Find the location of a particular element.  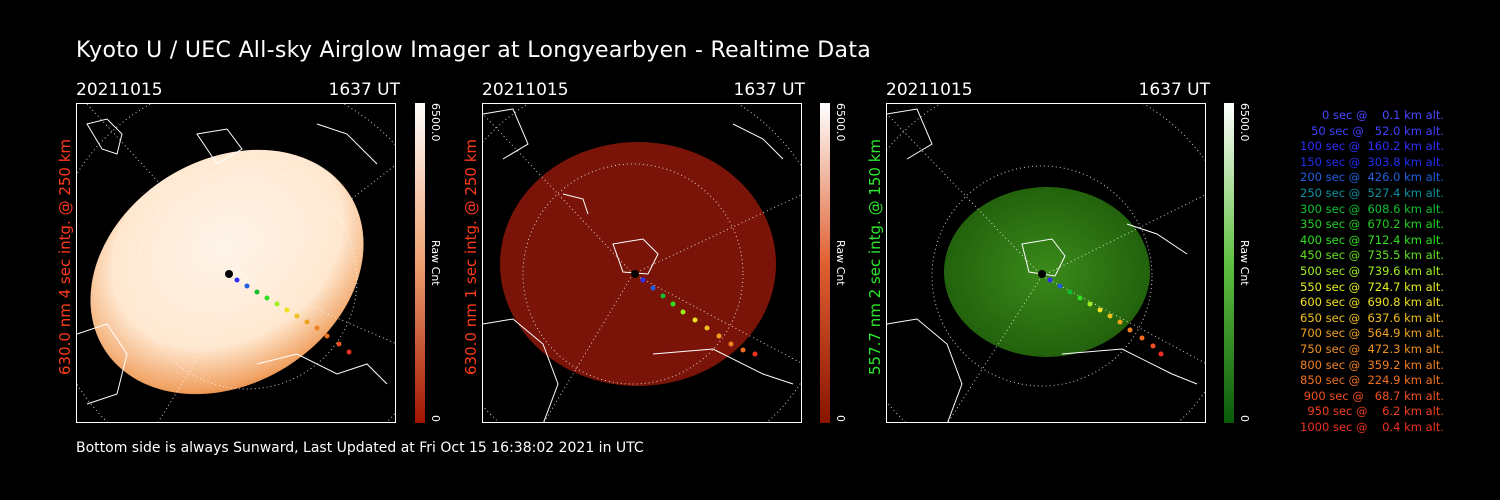

legend-row: 850 sec @ 224.9 km alt. is located at coordinates (1372, 380).